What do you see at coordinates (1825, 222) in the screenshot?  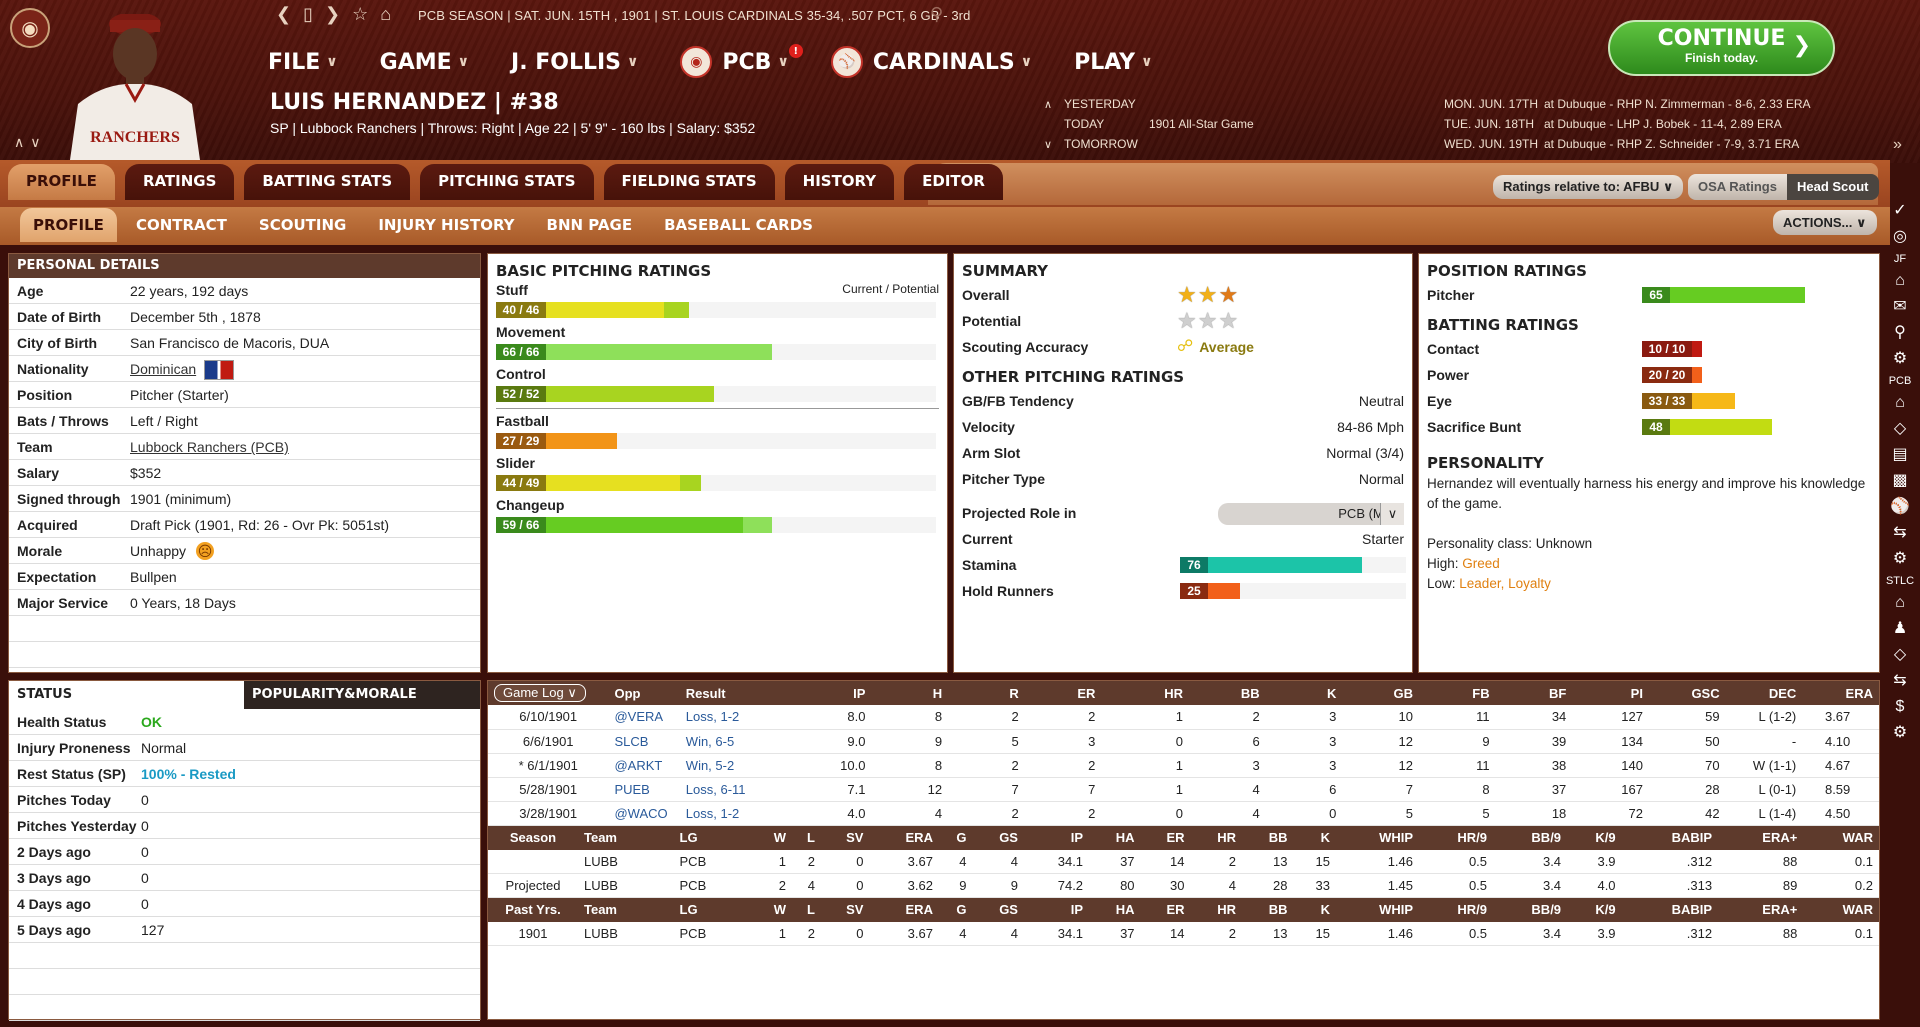 I see `actions-button: ACTIONS... ∨` at bounding box center [1825, 222].